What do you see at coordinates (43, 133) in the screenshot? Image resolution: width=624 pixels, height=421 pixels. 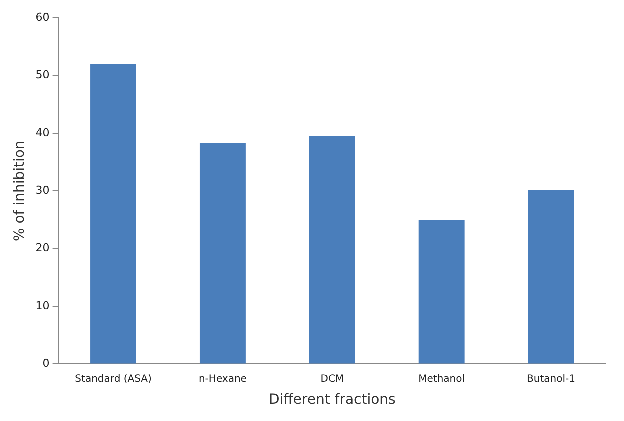 I see `y-tick-label: 40` at bounding box center [43, 133].